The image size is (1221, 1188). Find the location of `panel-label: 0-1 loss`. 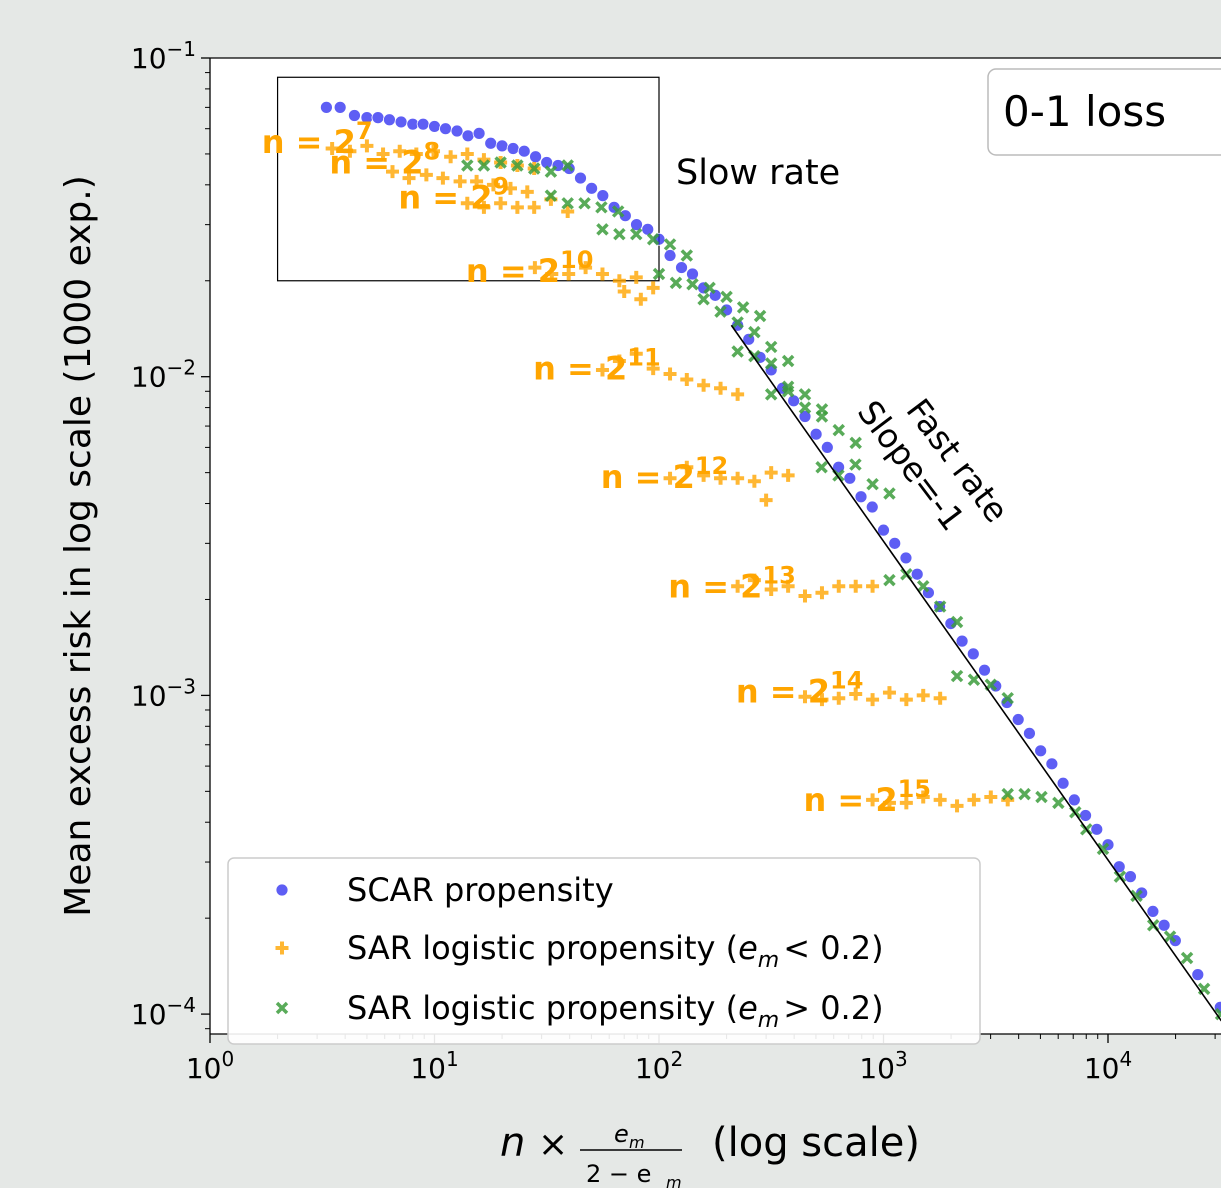

panel-label: 0-1 loss is located at coordinates (1084, 111).